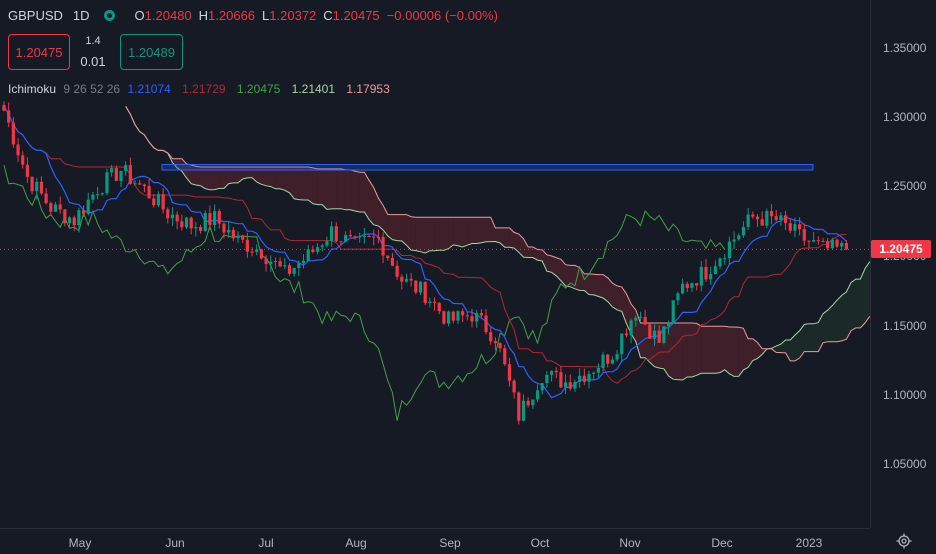 Image resolution: width=936 pixels, height=554 pixels. Describe the element at coordinates (168, 15) in the screenshot. I see `ohlc-open-value: 1.20480` at that location.